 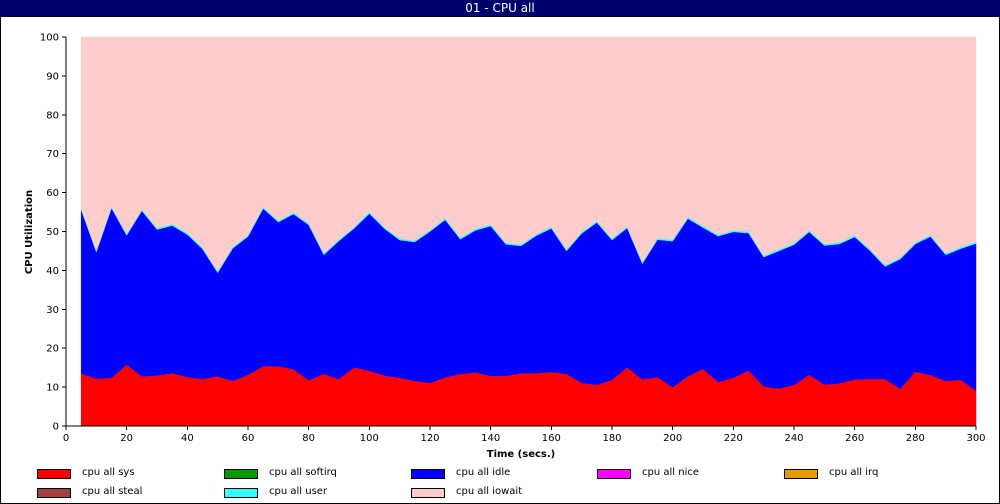 I want to click on x-tick-label: 240, so click(x=793, y=438).